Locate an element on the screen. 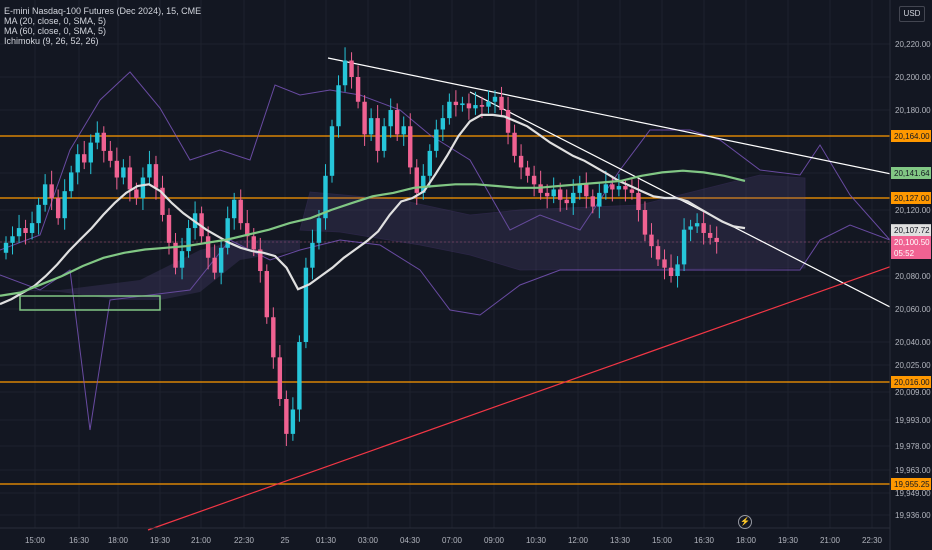 This screenshot has width=932, height=550. time-tick-label: 01:30 is located at coordinates (326, 540).